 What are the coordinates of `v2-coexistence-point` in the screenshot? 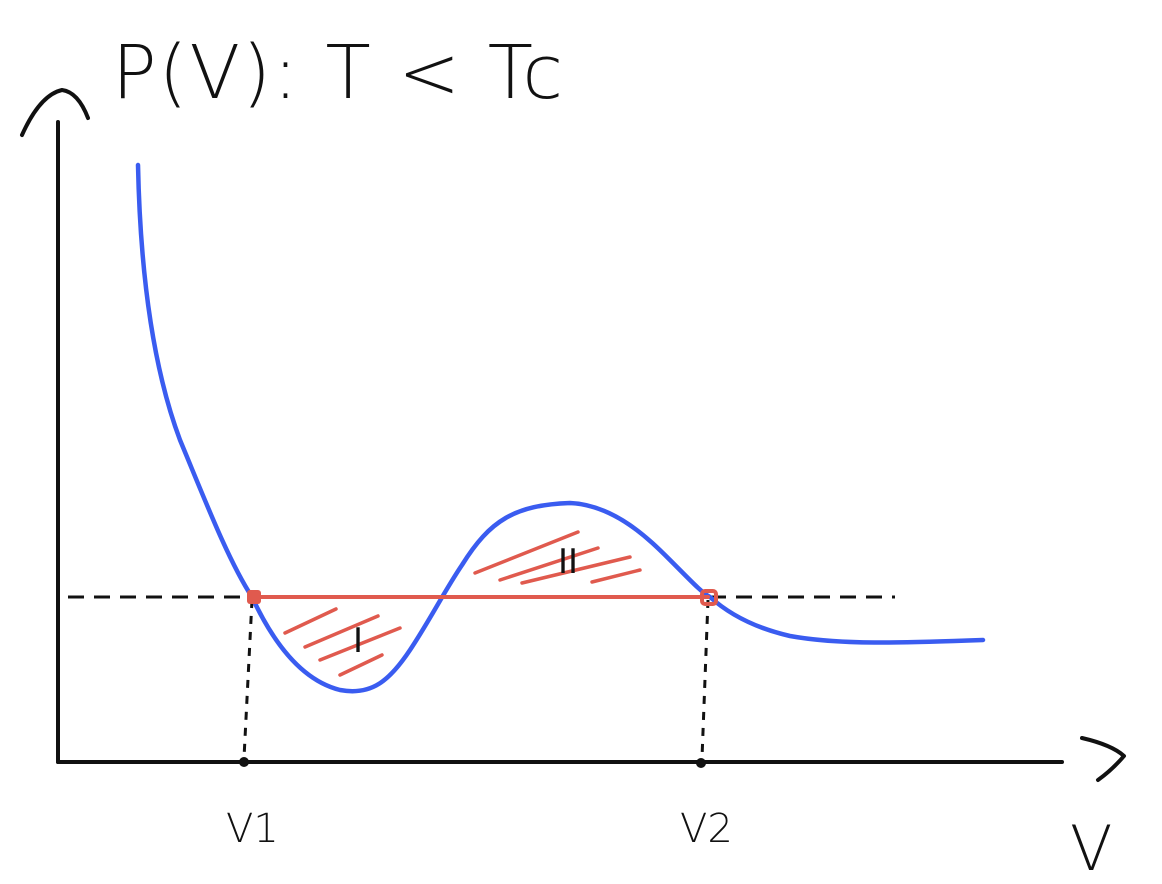 It's located at (709, 597).